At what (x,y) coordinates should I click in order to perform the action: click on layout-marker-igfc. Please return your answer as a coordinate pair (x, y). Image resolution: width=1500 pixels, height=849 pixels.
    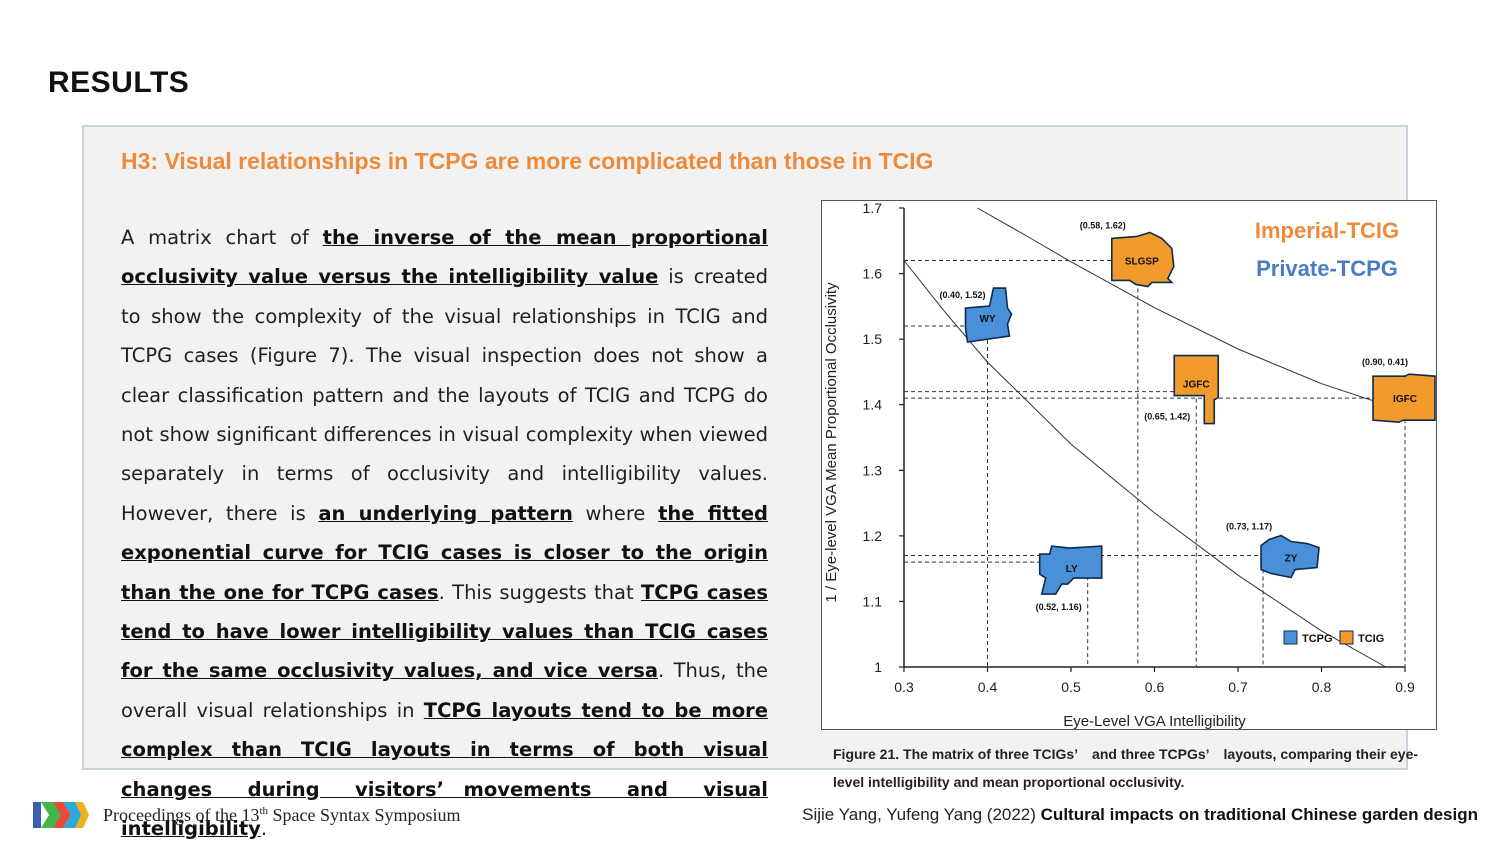
    Looking at the image, I should click on (1404, 398).